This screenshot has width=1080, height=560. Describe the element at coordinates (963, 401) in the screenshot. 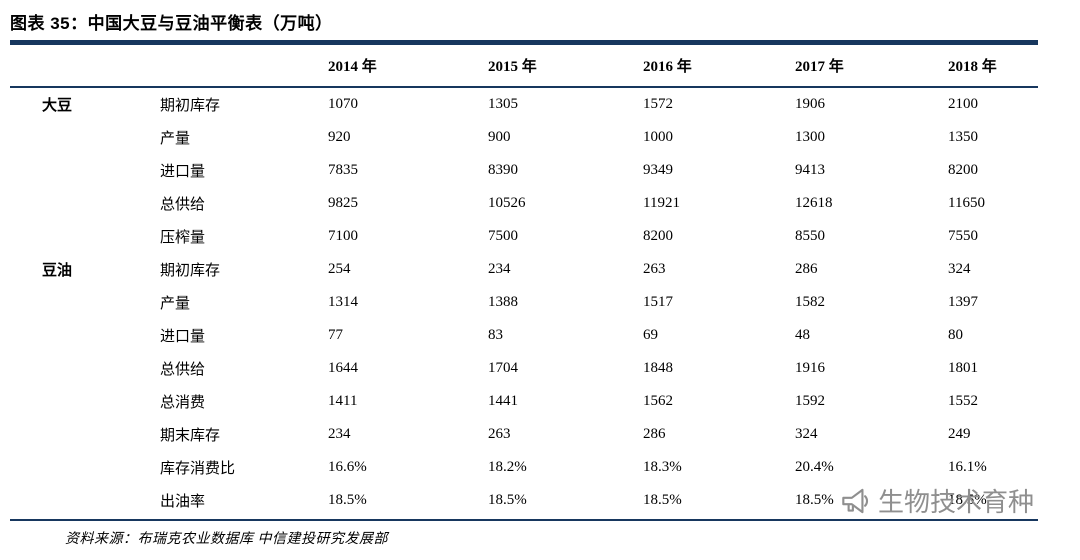

I see `cell-value: 1552` at that location.